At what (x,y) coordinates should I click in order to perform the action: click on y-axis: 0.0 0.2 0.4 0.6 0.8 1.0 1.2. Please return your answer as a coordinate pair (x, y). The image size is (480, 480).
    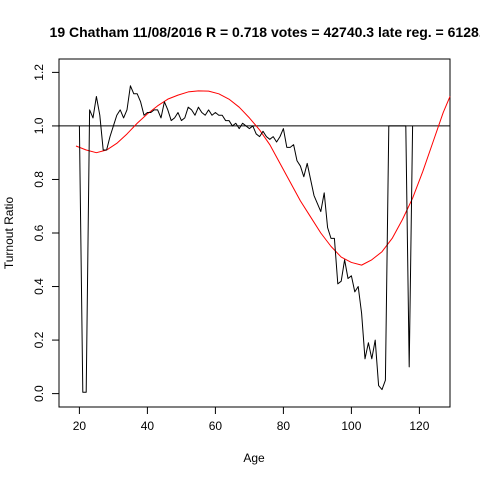
    Looking at the image, I should click on (45, 233).